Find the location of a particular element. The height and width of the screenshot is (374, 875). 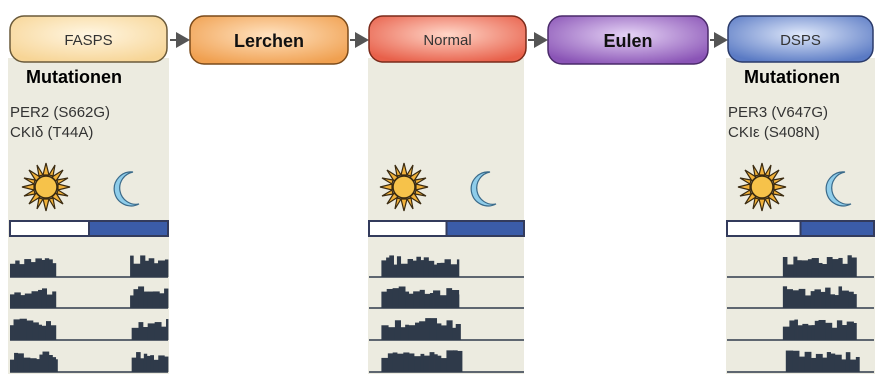

mutation-line-ckid: CKIδ (T44A) is located at coordinates (51, 132).